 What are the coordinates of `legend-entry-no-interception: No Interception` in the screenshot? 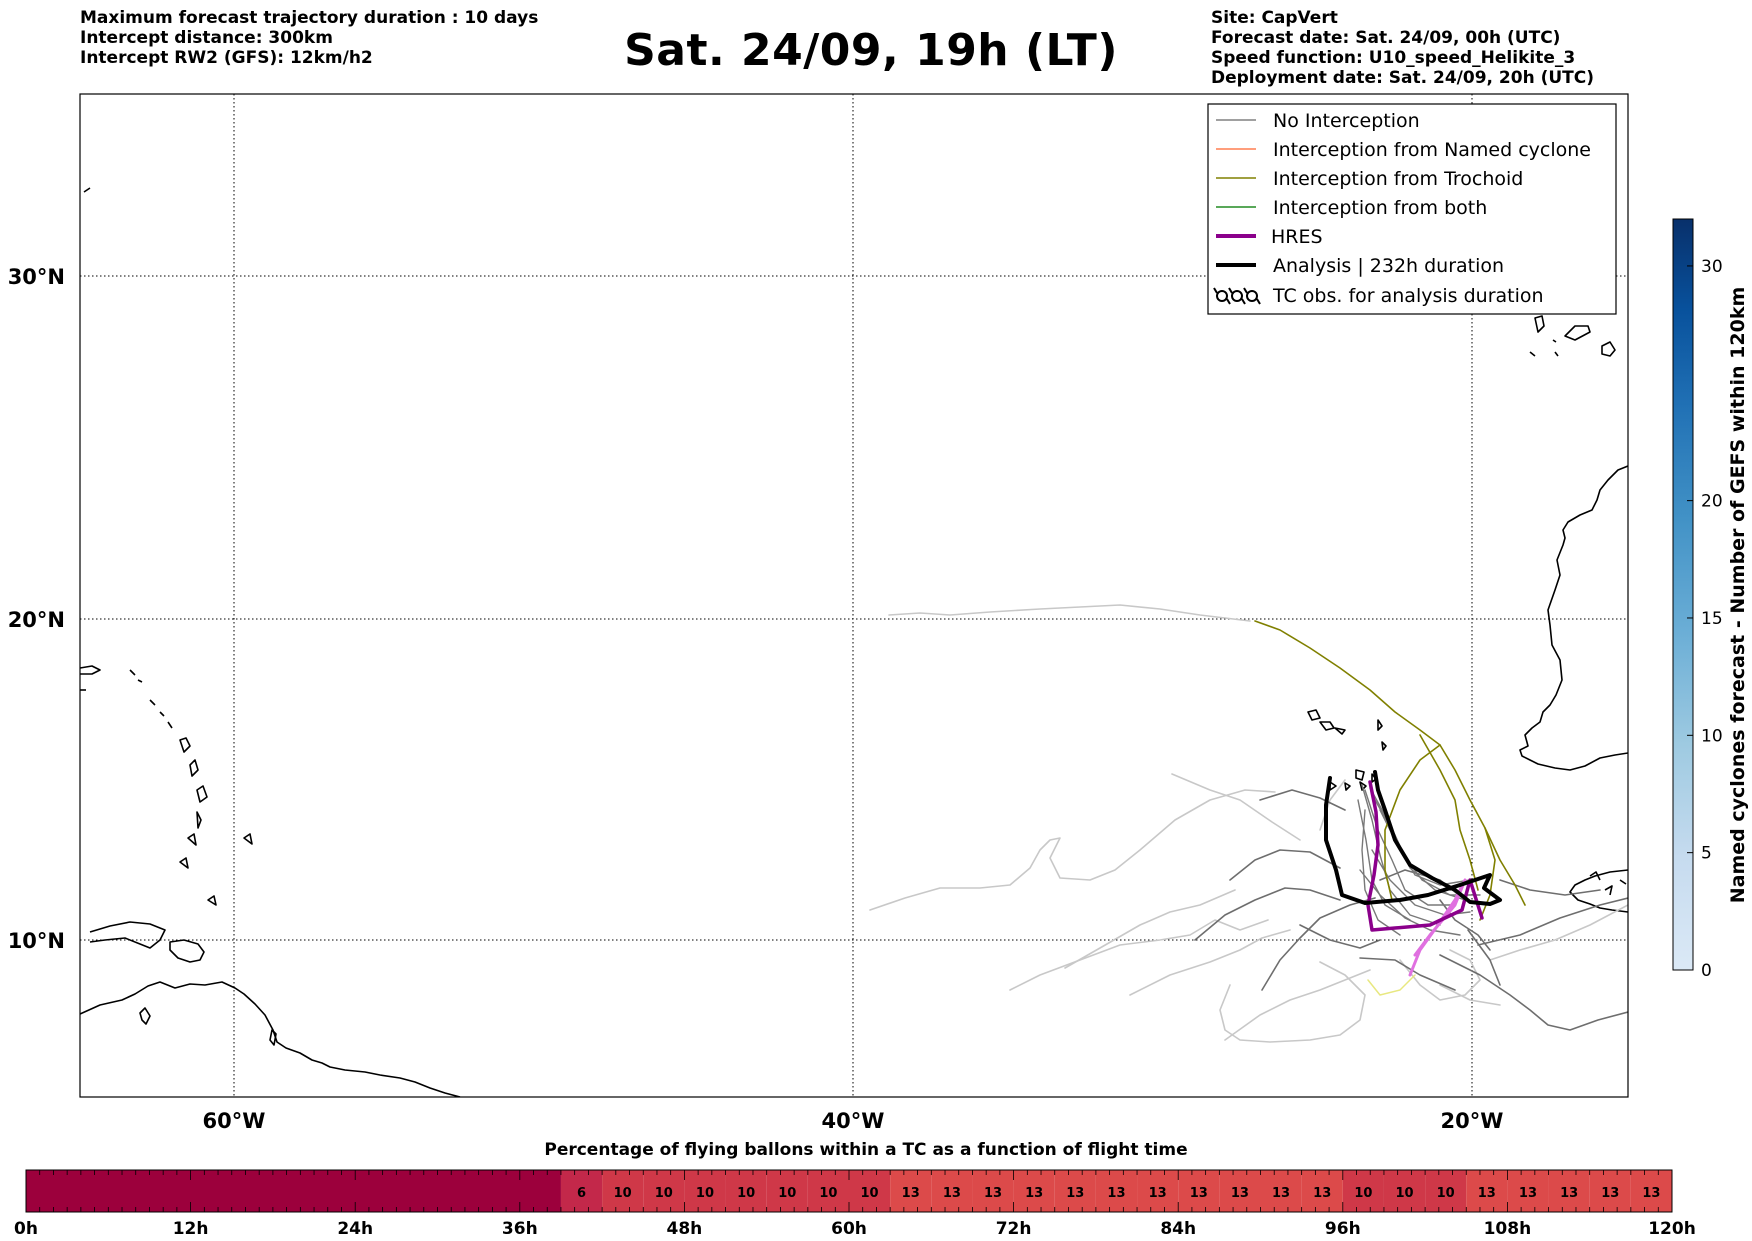 It's located at (1318, 121).